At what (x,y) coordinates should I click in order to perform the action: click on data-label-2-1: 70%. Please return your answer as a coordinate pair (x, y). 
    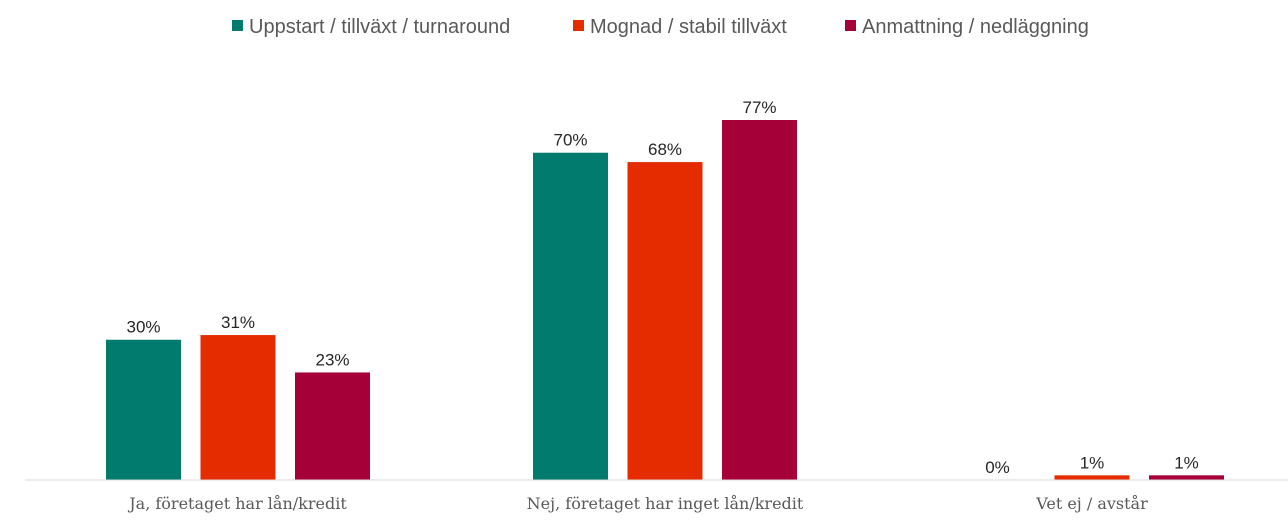
    Looking at the image, I should click on (570, 140).